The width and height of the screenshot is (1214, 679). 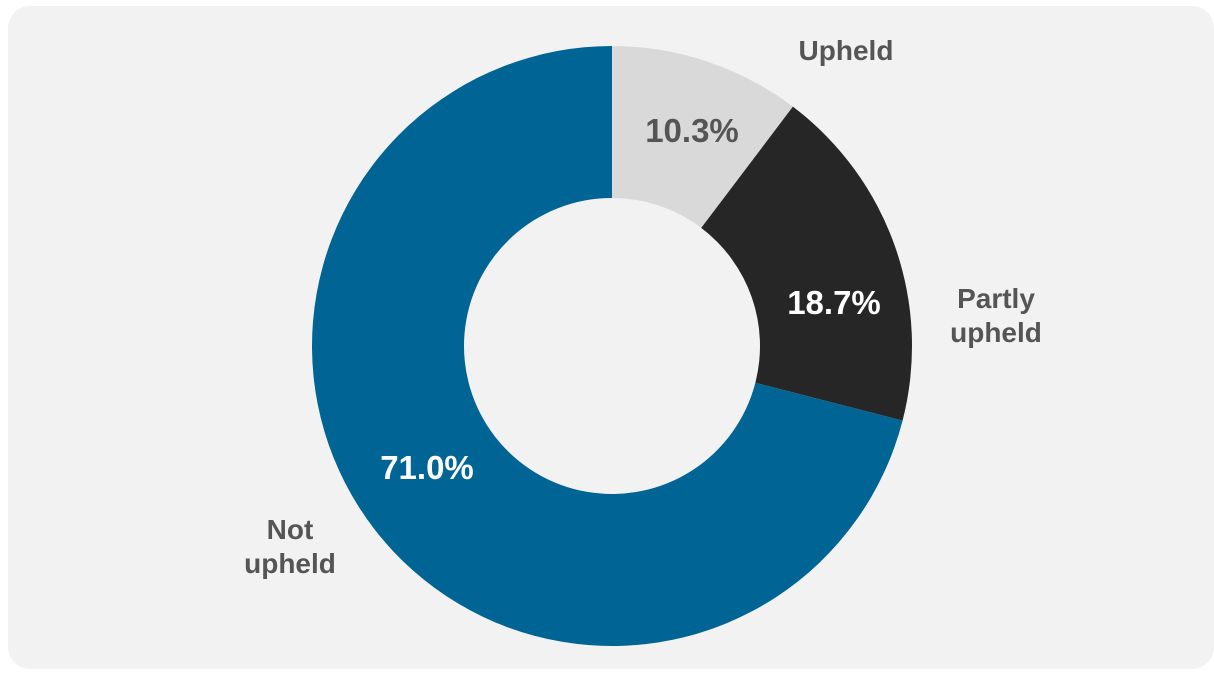 What do you see at coordinates (996, 298) in the screenshot?
I see `category-label-line: Partly` at bounding box center [996, 298].